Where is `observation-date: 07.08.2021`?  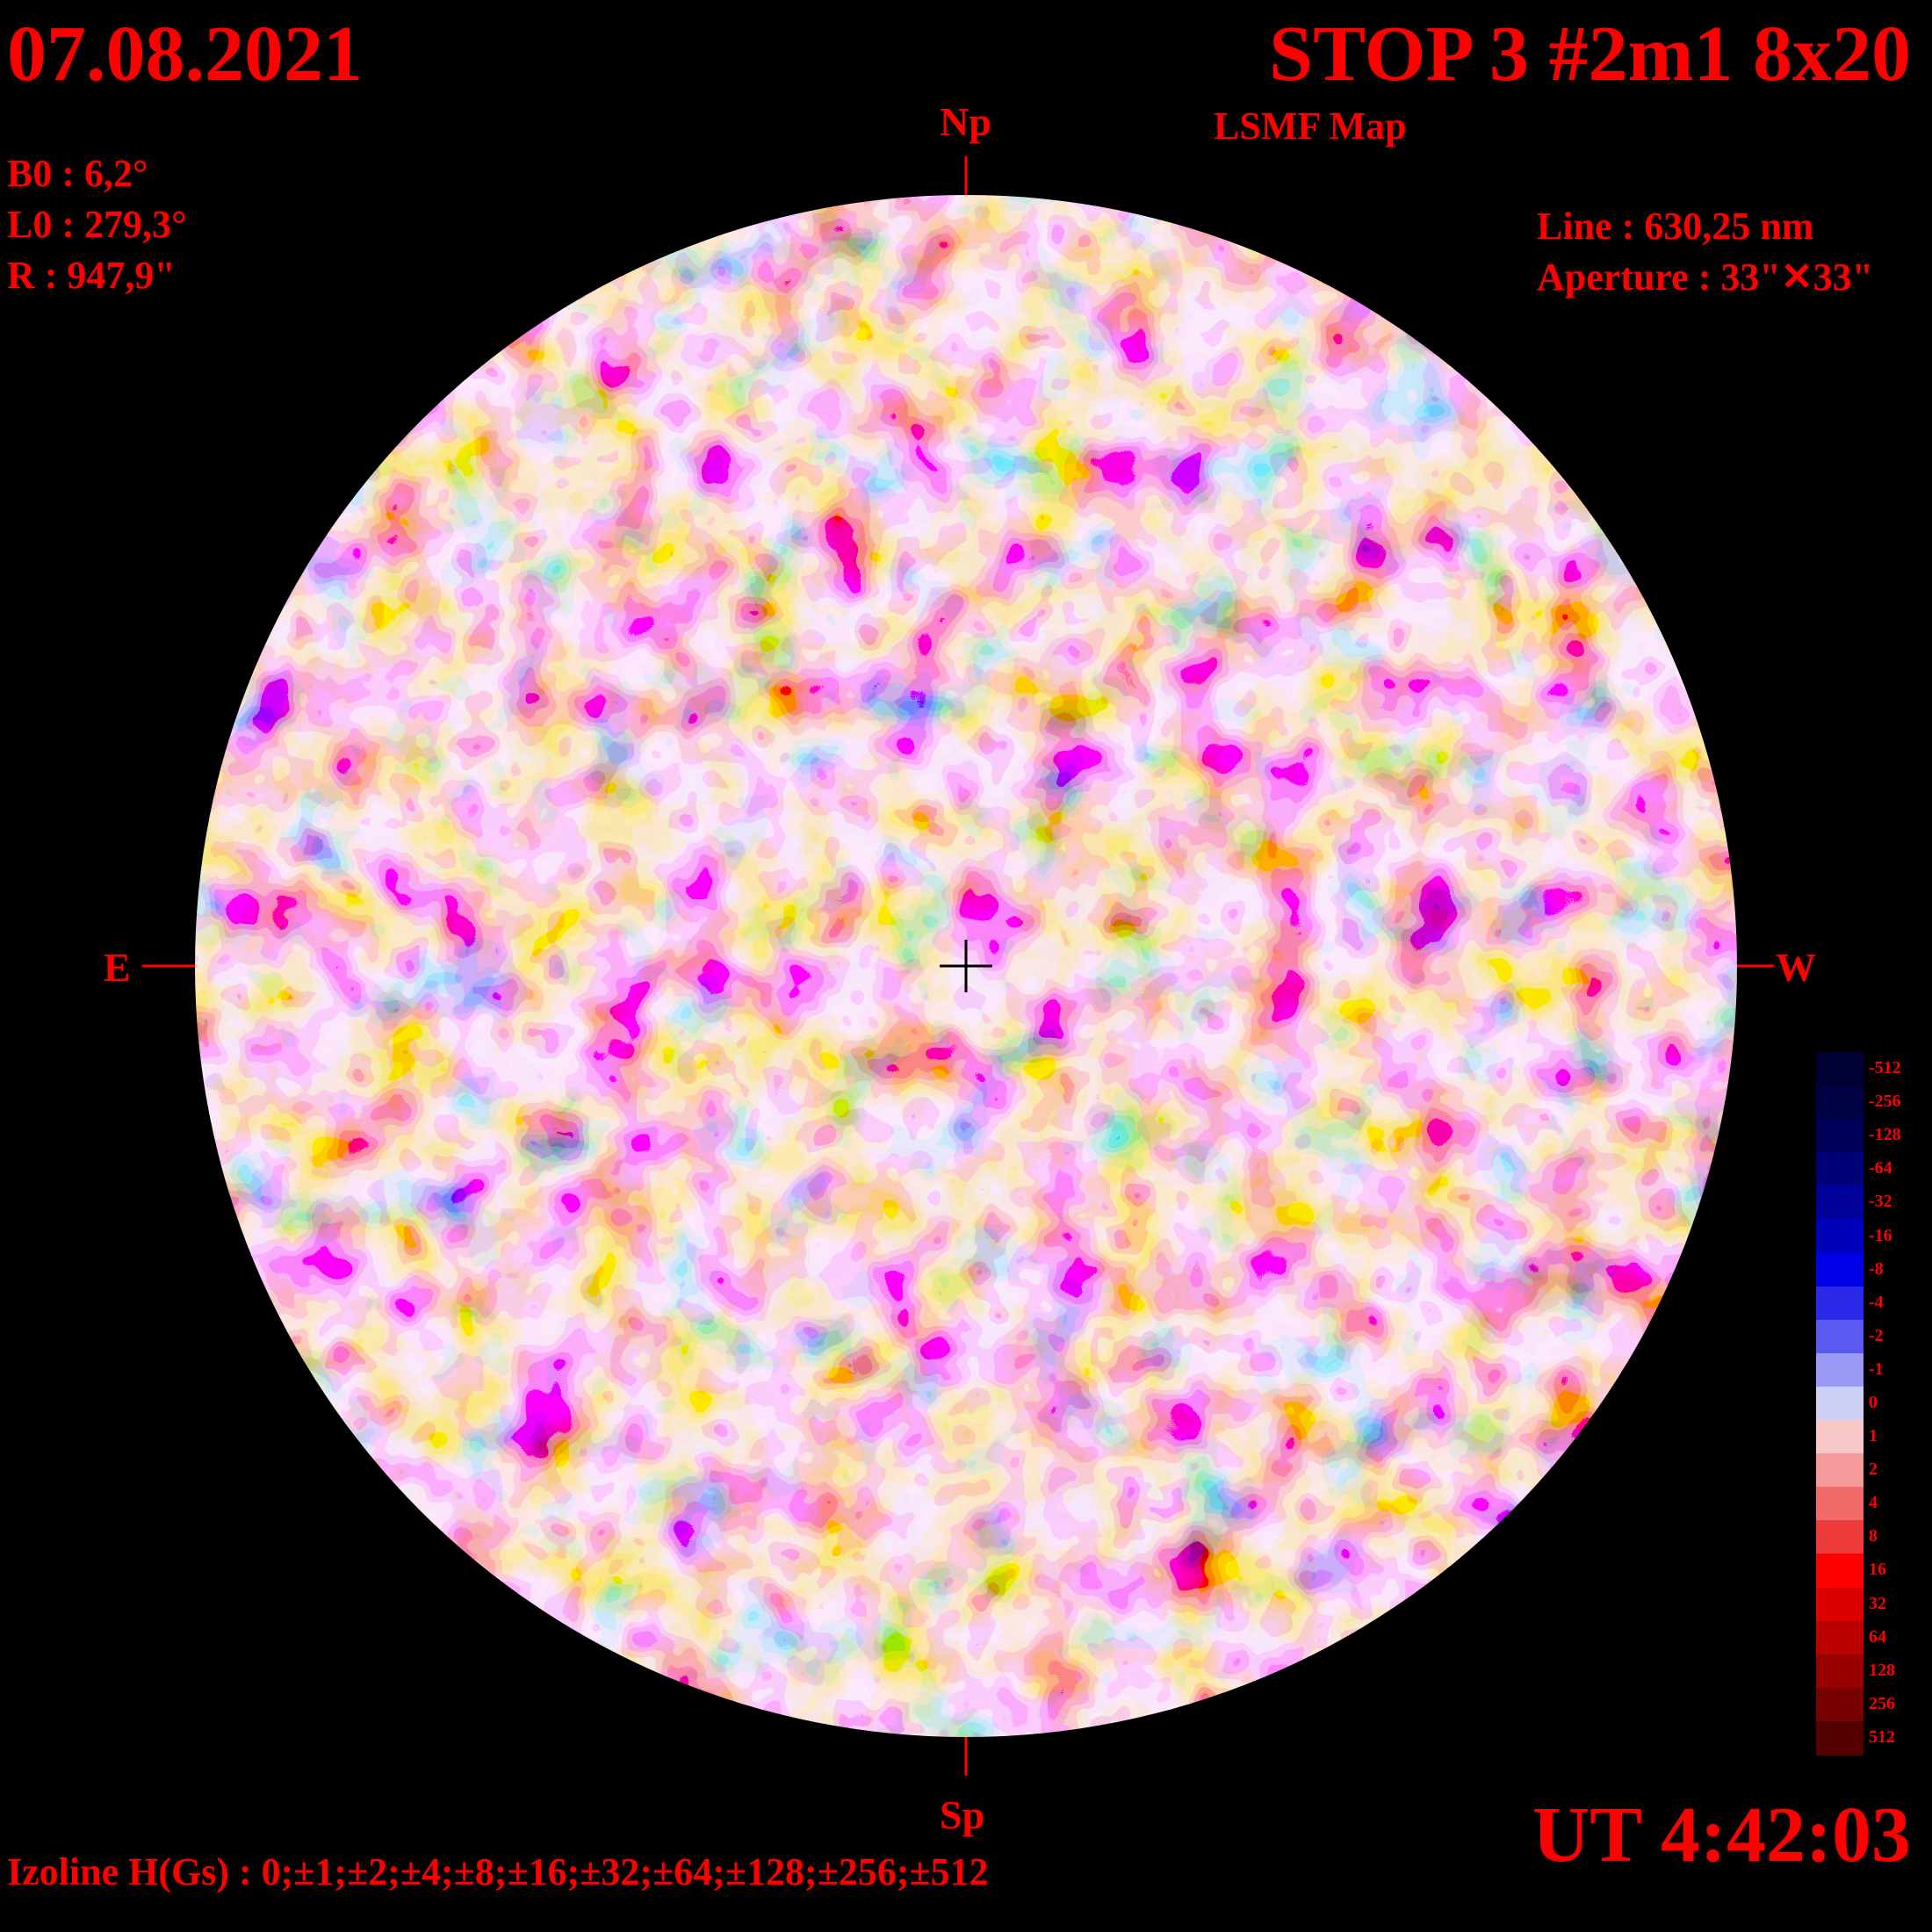 observation-date: 07.08.2021 is located at coordinates (185, 54).